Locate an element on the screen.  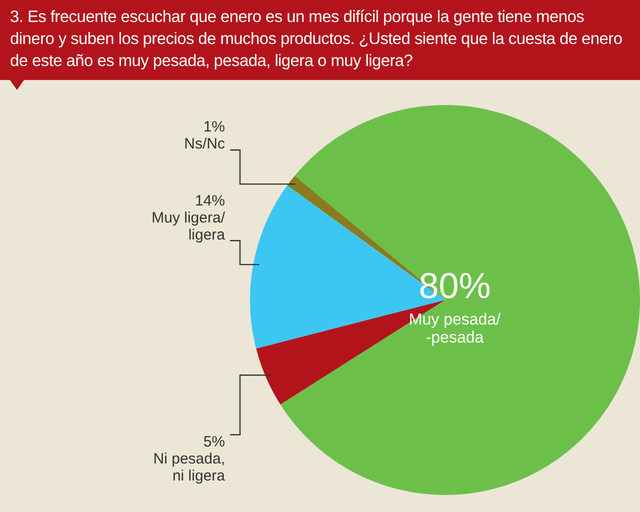
slice-label: Muy ligera/ligera is located at coordinates (189, 226).